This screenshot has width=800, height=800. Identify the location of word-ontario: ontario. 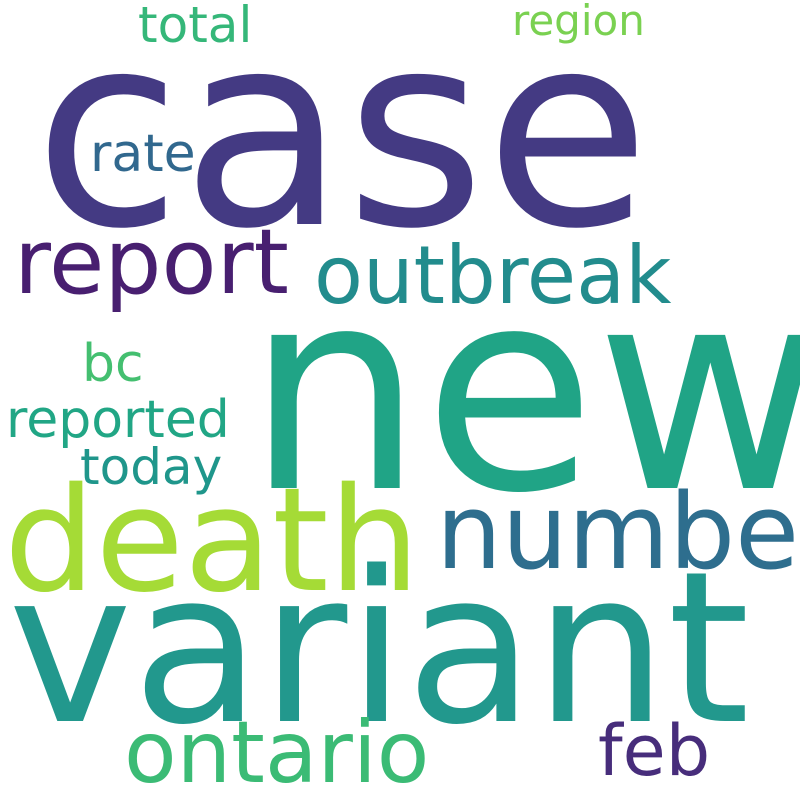
(277, 751).